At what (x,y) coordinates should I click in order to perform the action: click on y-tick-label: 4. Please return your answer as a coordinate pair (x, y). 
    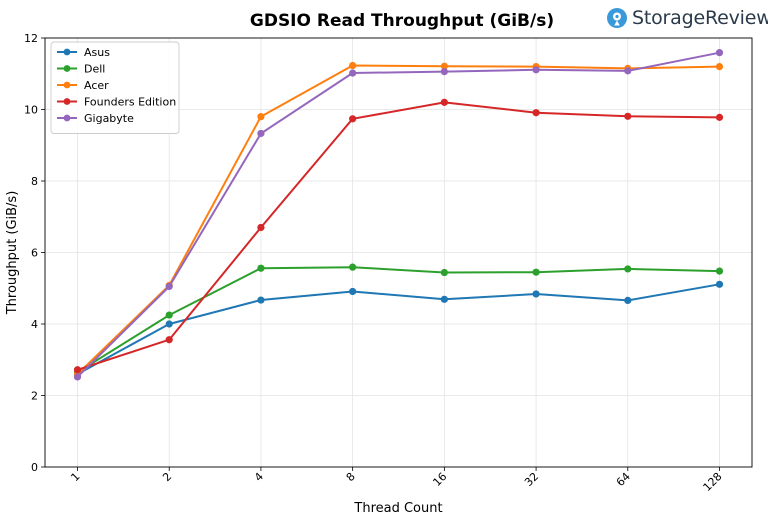
    Looking at the image, I should click on (34, 324).